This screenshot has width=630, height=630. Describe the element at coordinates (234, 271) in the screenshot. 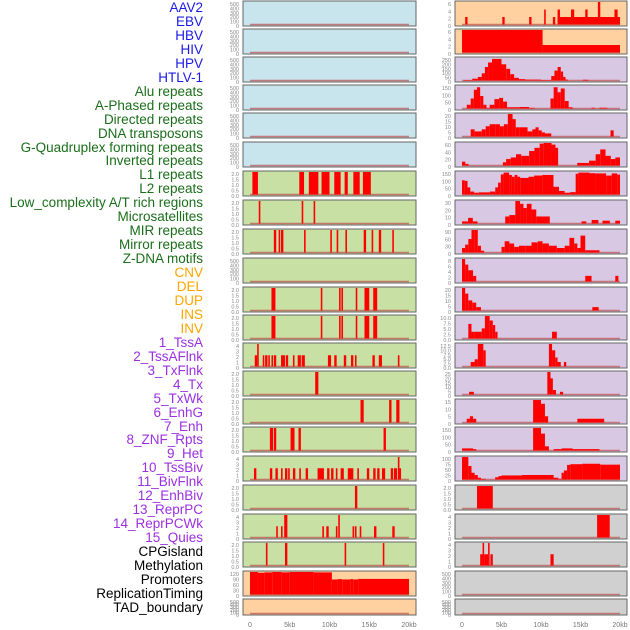

I see `y-tick-label: 300` at that location.